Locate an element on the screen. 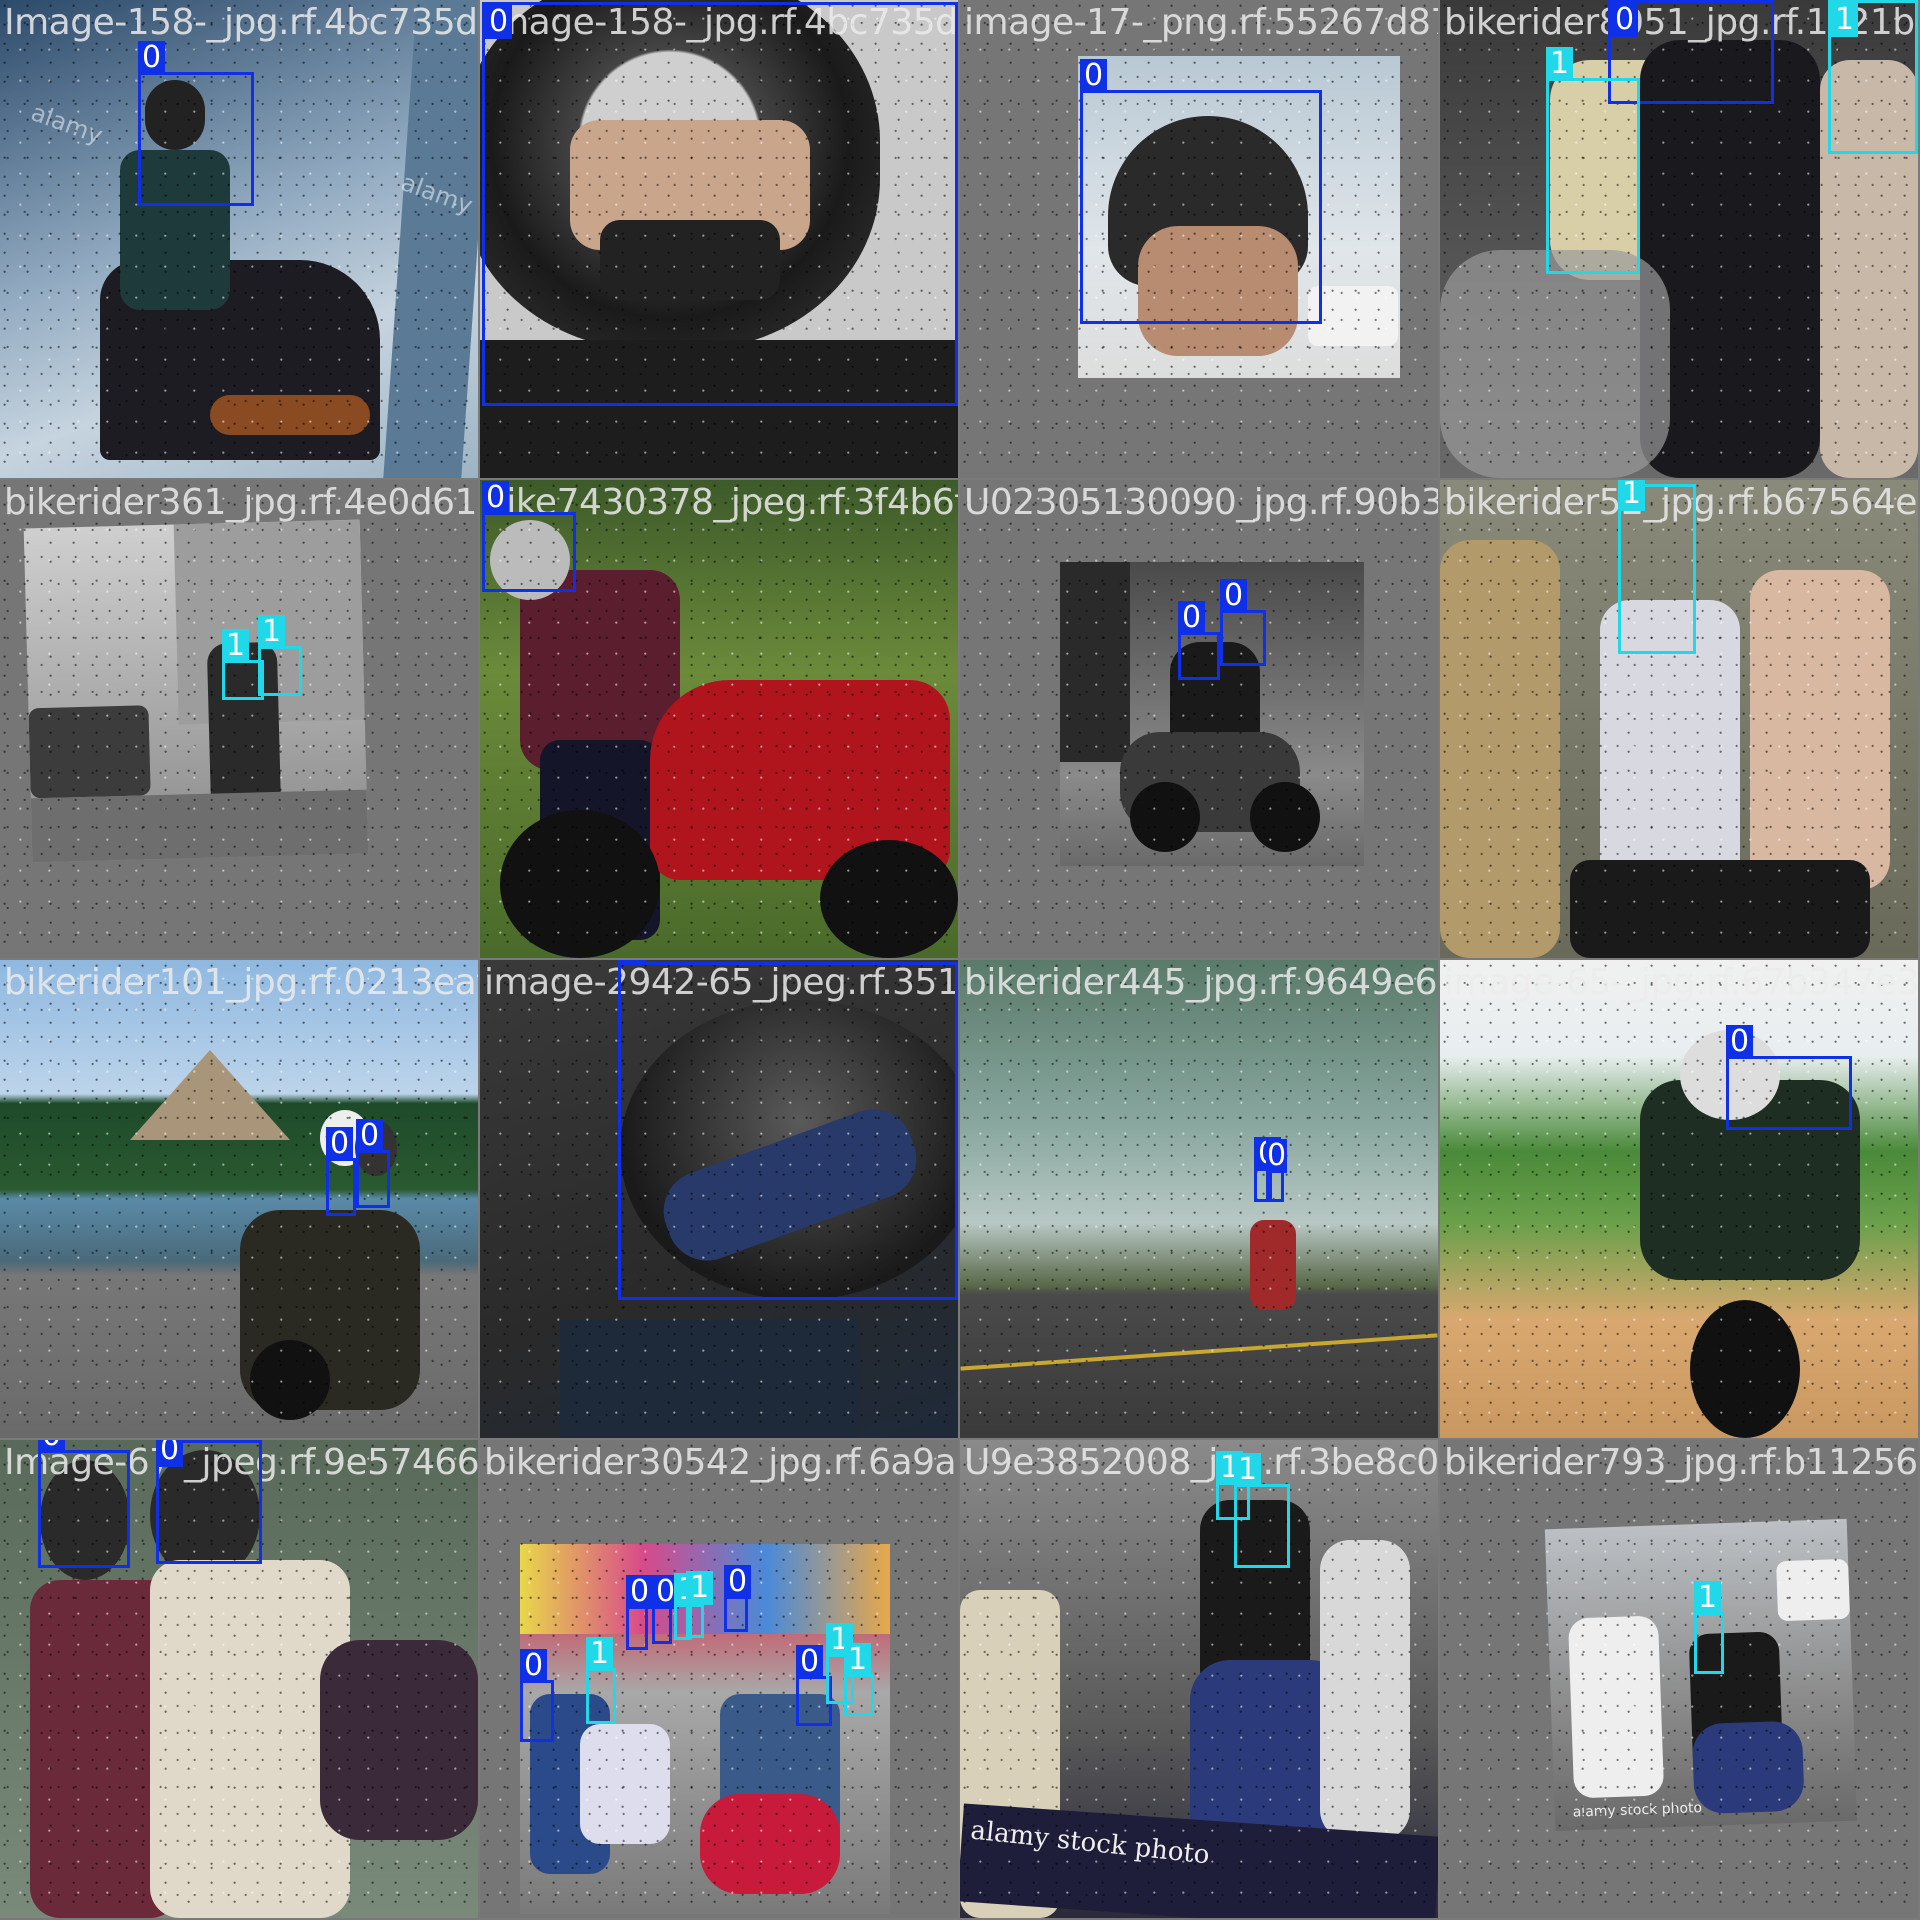 The width and height of the screenshot is (1920, 1920). tile-5: bikerider361_jpg.rf.4e0d615 1 1 is located at coordinates (239, 719).